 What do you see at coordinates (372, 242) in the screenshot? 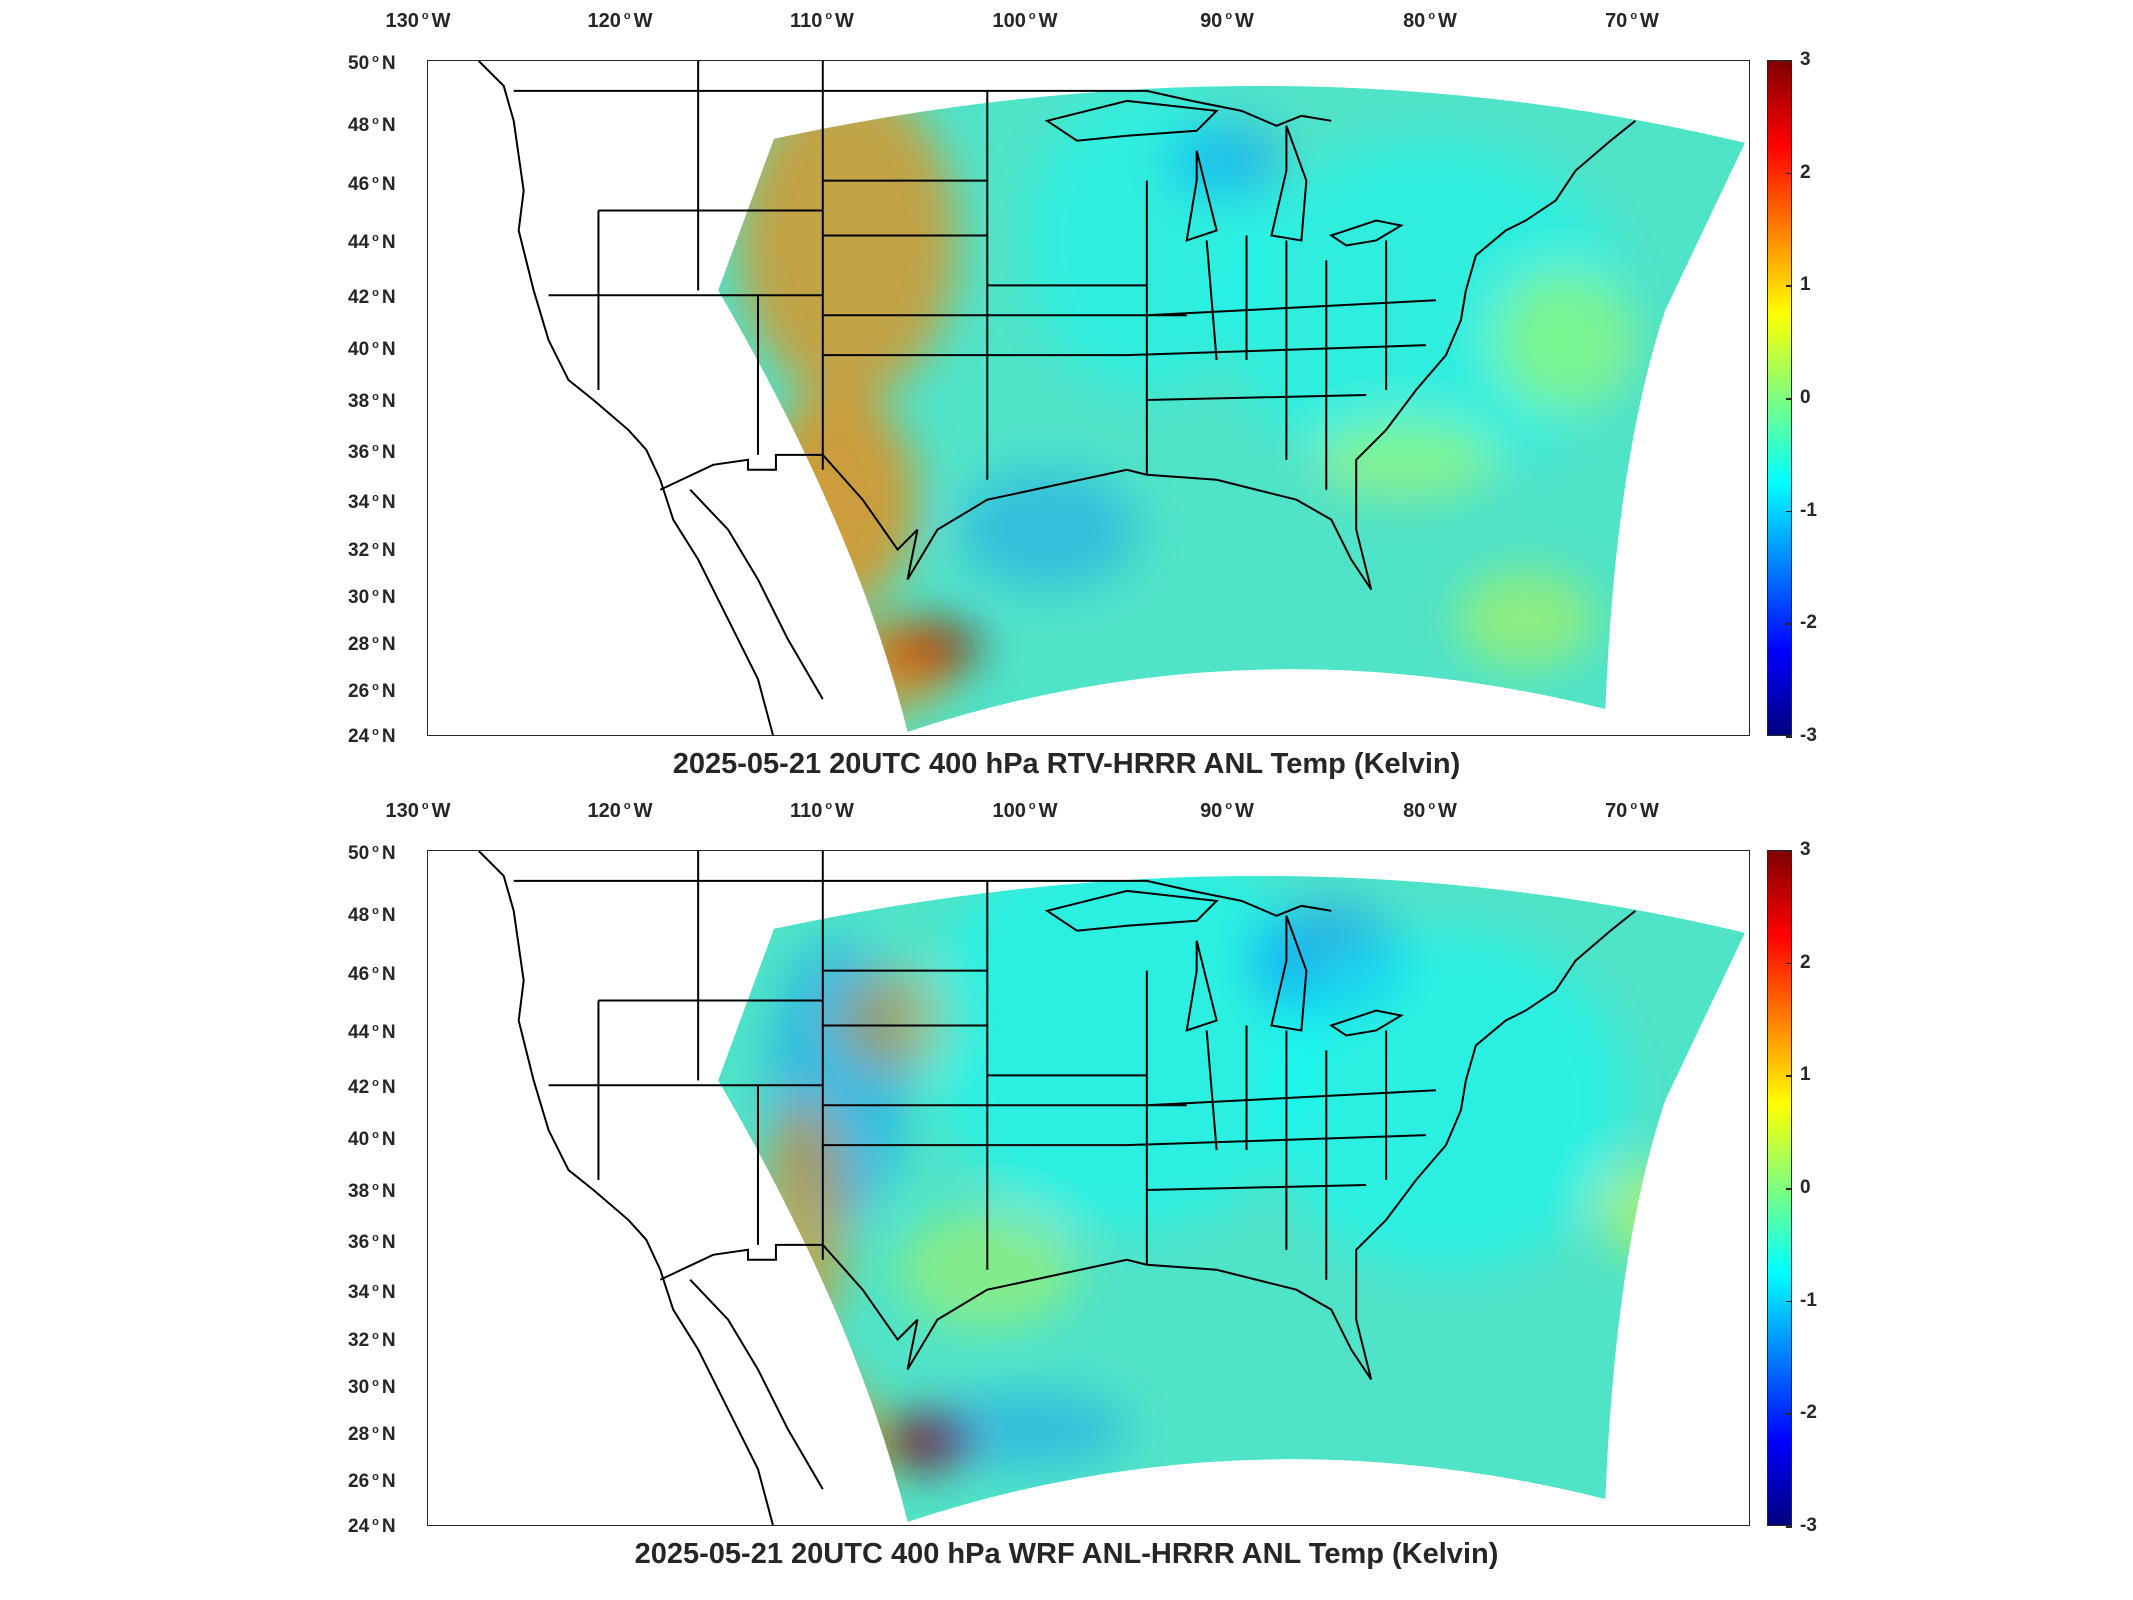
I see `lat-label-44: 44 o N` at bounding box center [372, 242].